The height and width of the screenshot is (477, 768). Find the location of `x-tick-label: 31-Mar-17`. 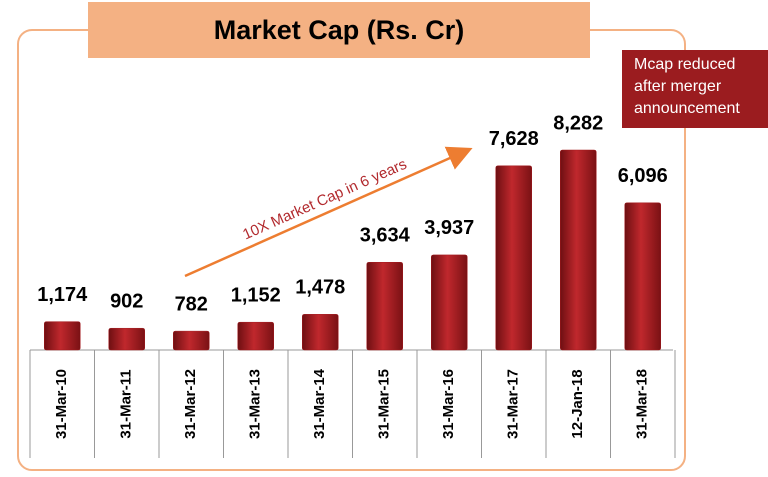

x-tick-label: 31-Mar-17 is located at coordinates (513, 404).